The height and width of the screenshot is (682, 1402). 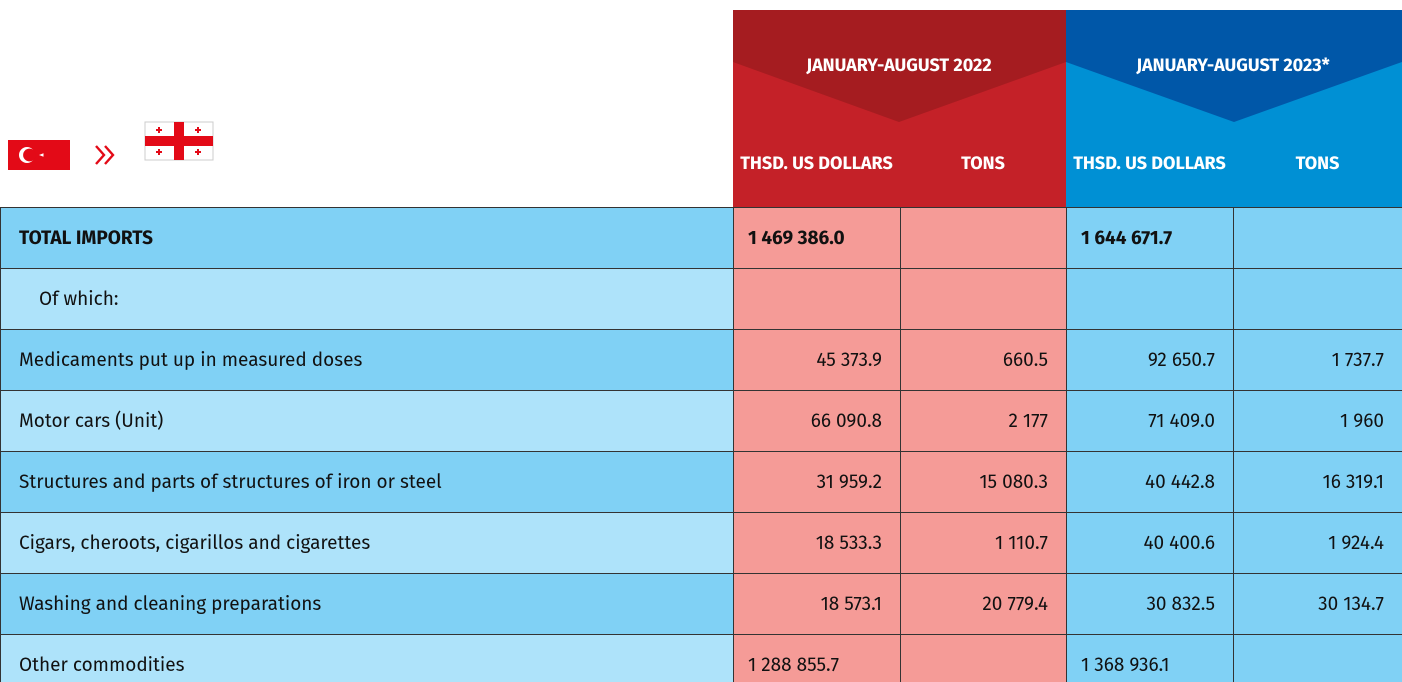 What do you see at coordinates (367, 299) in the screenshot?
I see `row-label: Of which:` at bounding box center [367, 299].